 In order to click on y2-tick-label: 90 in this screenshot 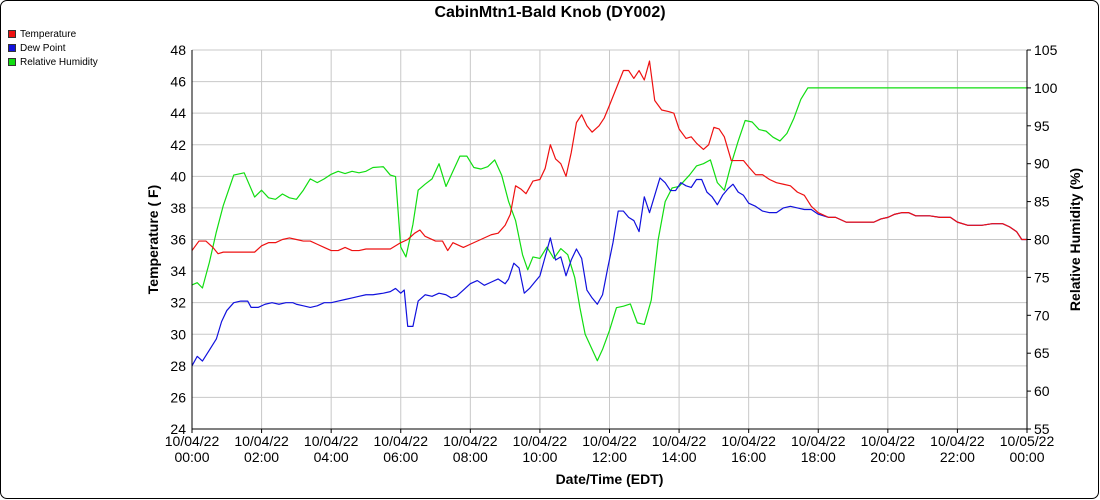, I will do `click(1042, 164)`.